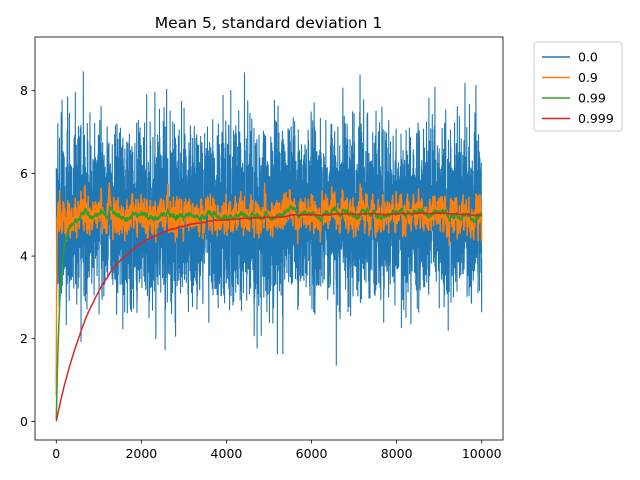 The width and height of the screenshot is (640, 480). Describe the element at coordinates (24, 173) in the screenshot. I see `y-tick-label: 6` at that location.